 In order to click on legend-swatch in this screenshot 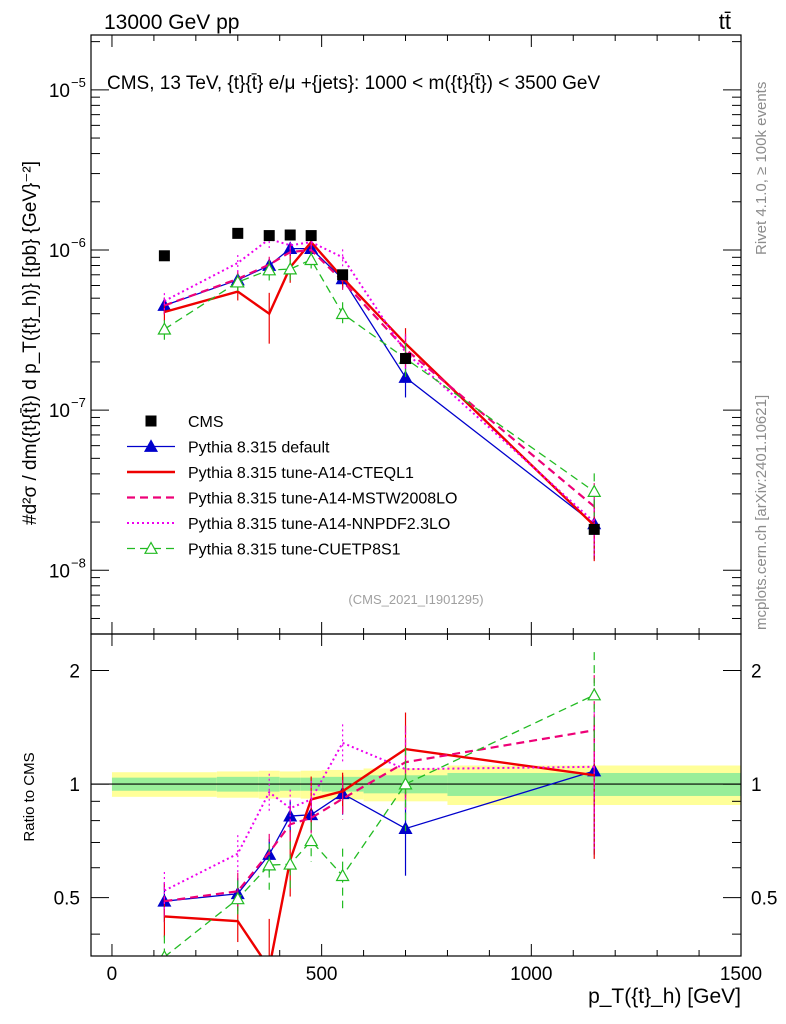, I will do `click(151, 421)`.